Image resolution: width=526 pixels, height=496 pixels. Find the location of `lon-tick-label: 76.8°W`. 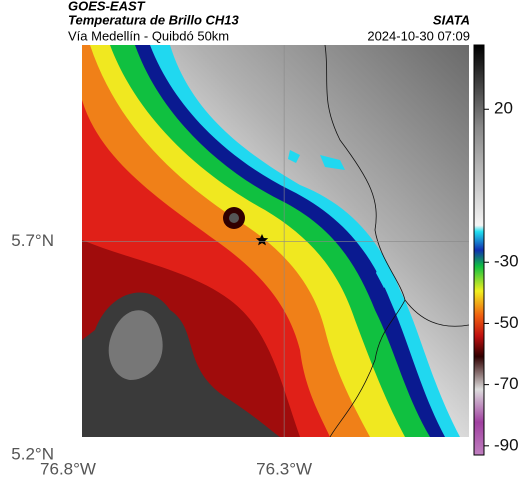

lon-tick-label: 76.8°W is located at coordinates (68, 468).